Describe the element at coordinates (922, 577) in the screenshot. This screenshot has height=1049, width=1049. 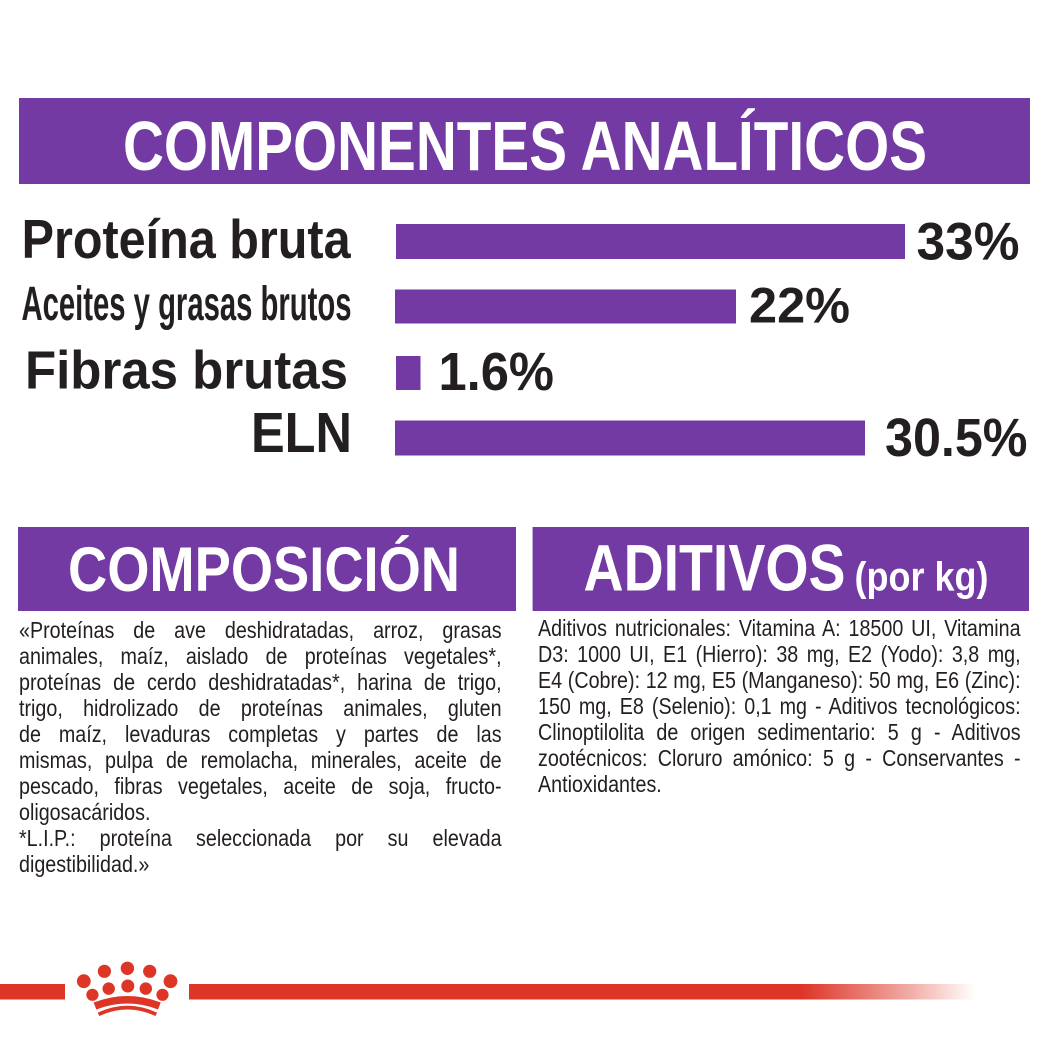
I see `svg-text: (por kg)` at that location.